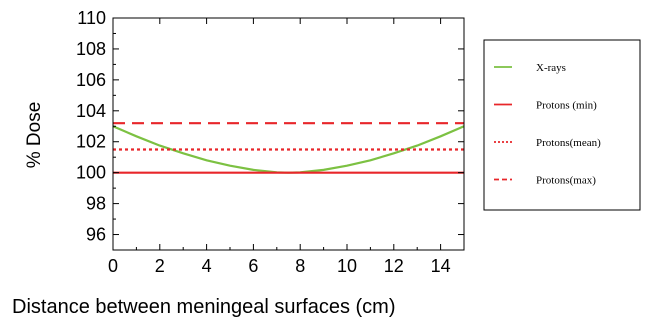  I want to click on x-tick-label: 0, so click(113, 266).